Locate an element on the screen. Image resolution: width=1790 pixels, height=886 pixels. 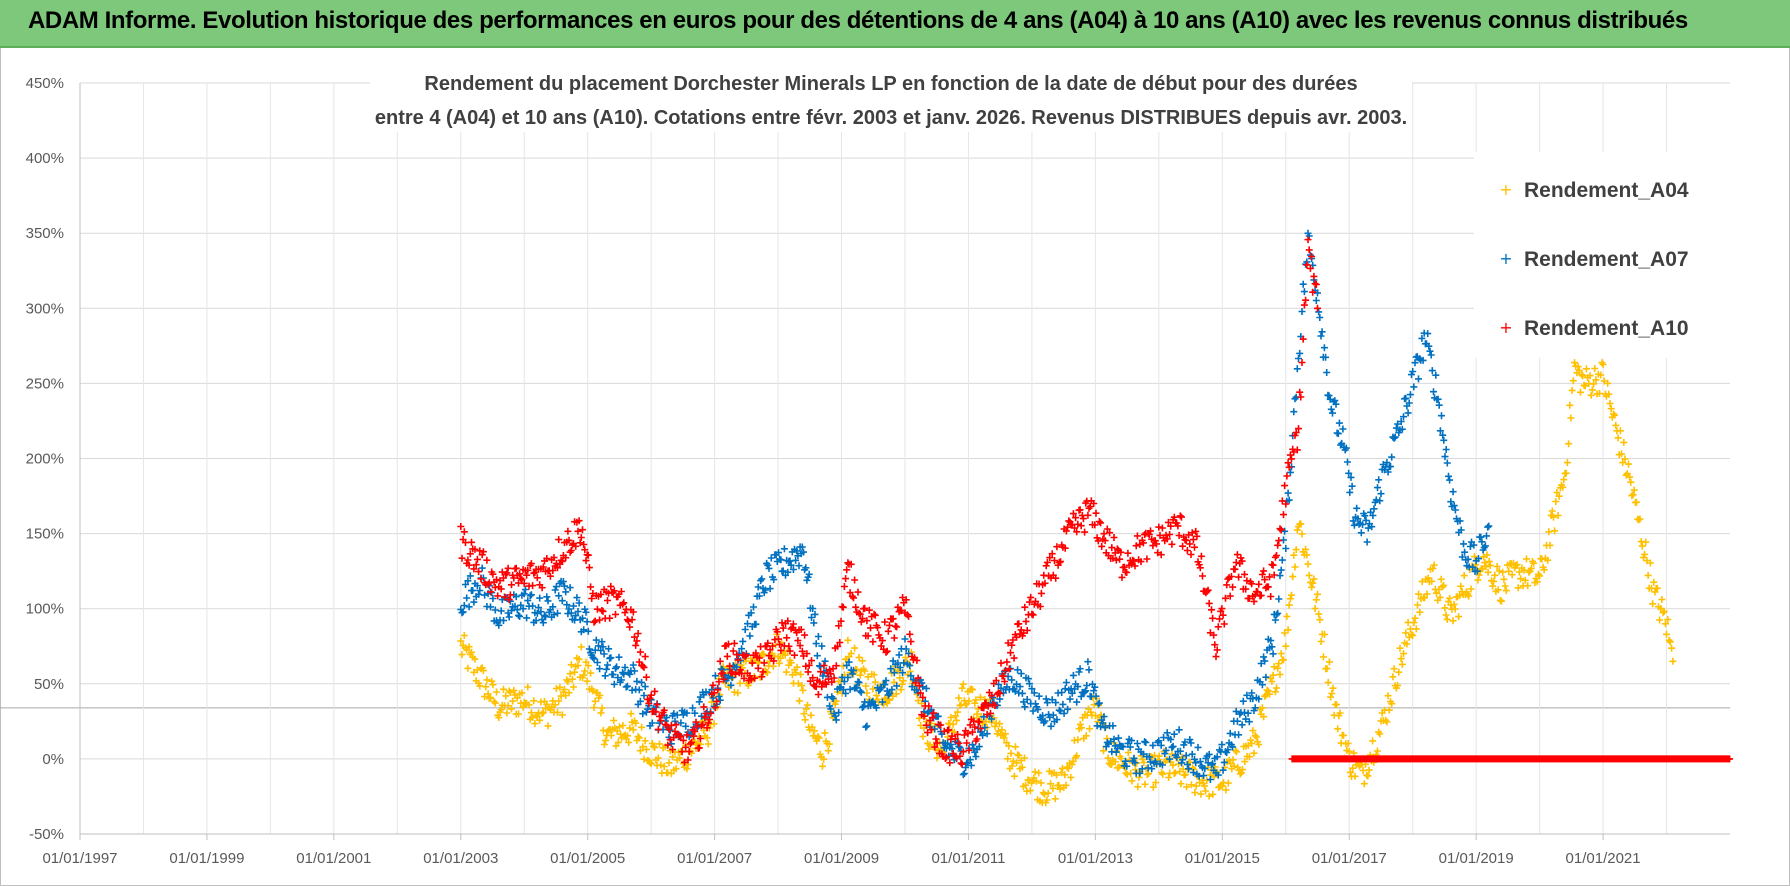
legend-label-a10: Rendement_A10 is located at coordinates (1606, 328).